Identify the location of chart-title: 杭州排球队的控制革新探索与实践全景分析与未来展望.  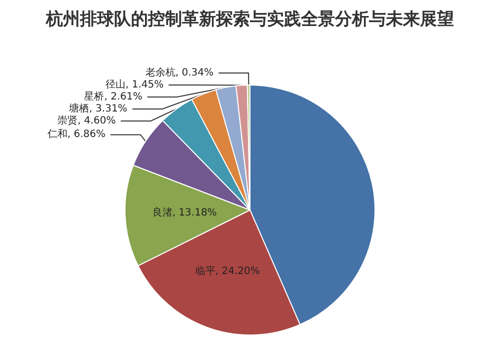
(249, 20).